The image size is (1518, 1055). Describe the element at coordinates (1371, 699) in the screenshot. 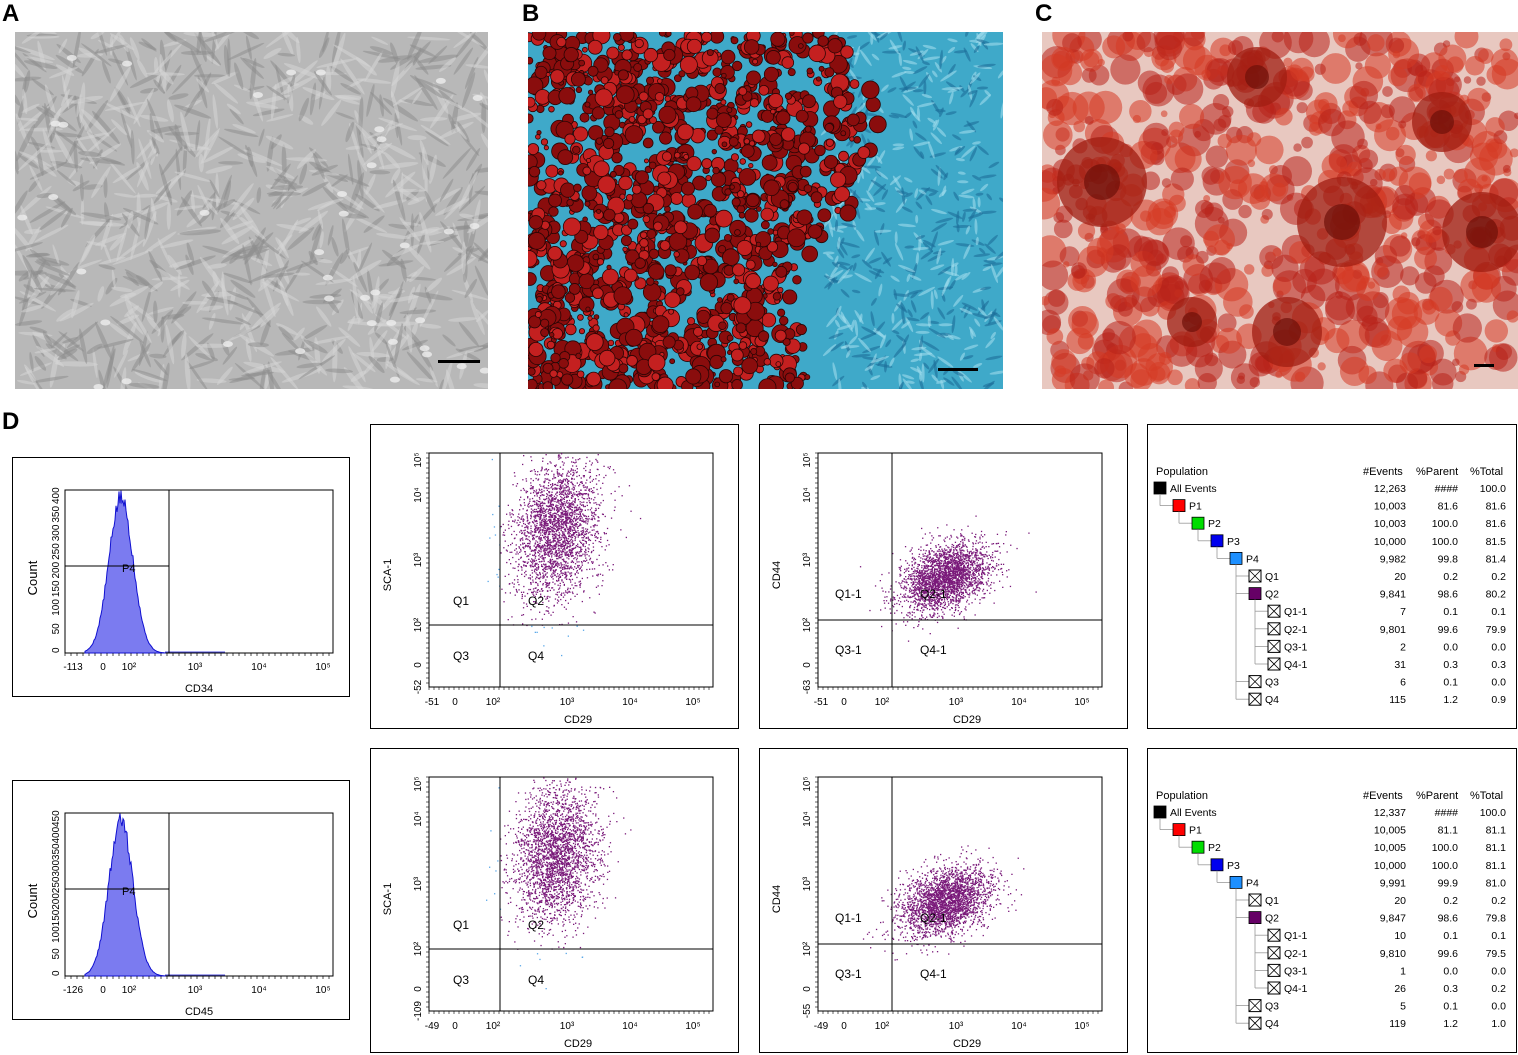

I see `table-row: Q4 115 1.2 0.9` at that location.